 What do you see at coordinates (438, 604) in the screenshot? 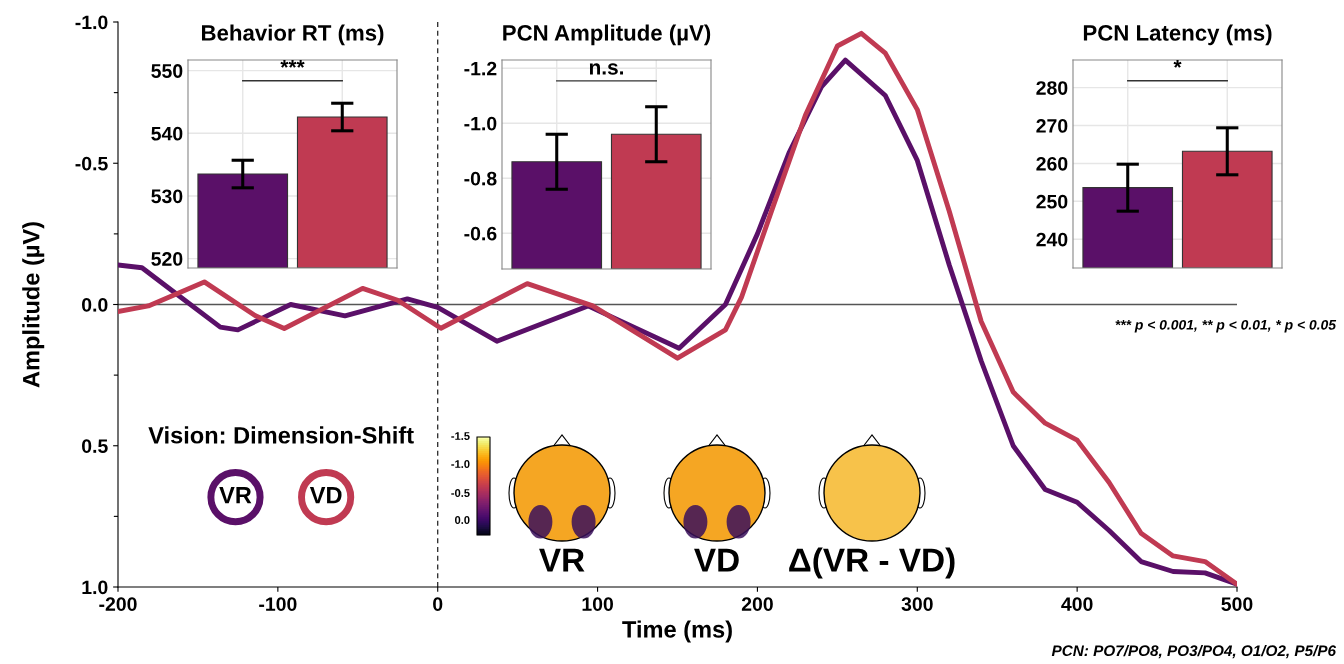
I see `x-tick-label: 0` at bounding box center [438, 604].